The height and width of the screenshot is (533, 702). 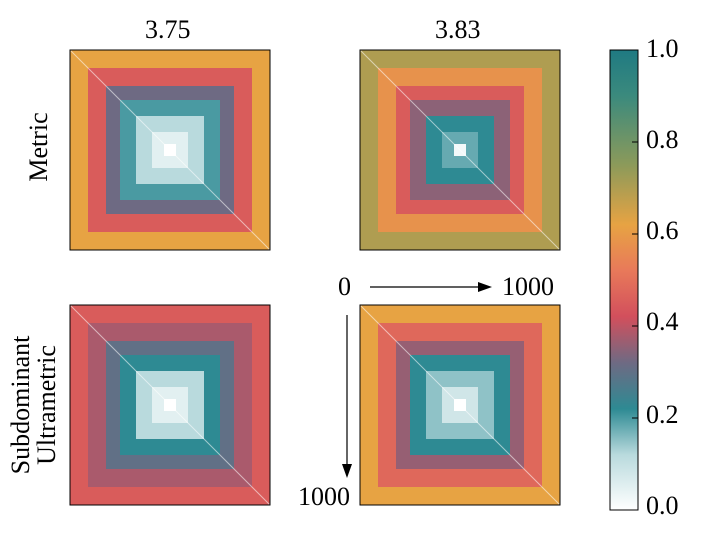 What do you see at coordinates (458, 29) in the screenshot?
I see `column-title-2: 3.83` at bounding box center [458, 29].